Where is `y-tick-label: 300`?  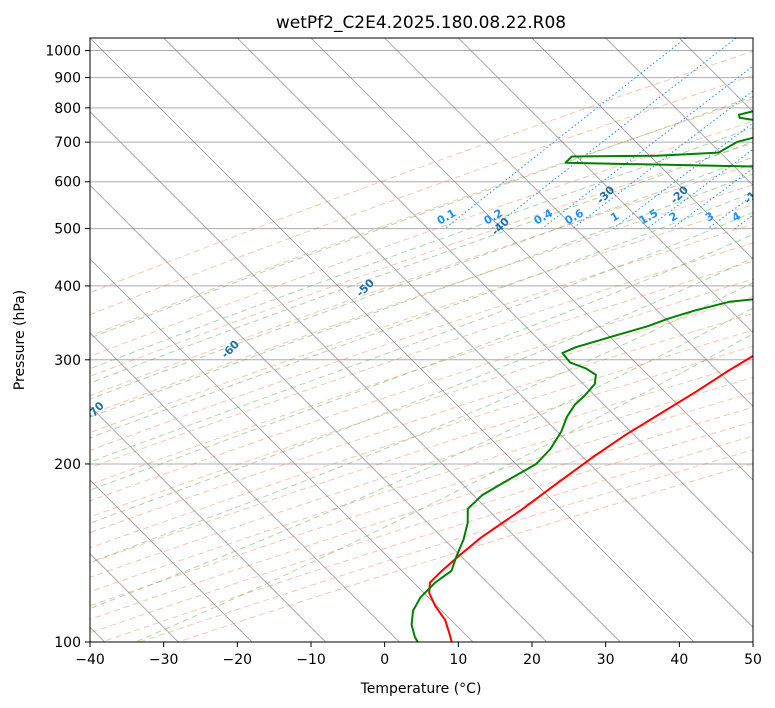
y-tick-label: 300 is located at coordinates (67, 361).